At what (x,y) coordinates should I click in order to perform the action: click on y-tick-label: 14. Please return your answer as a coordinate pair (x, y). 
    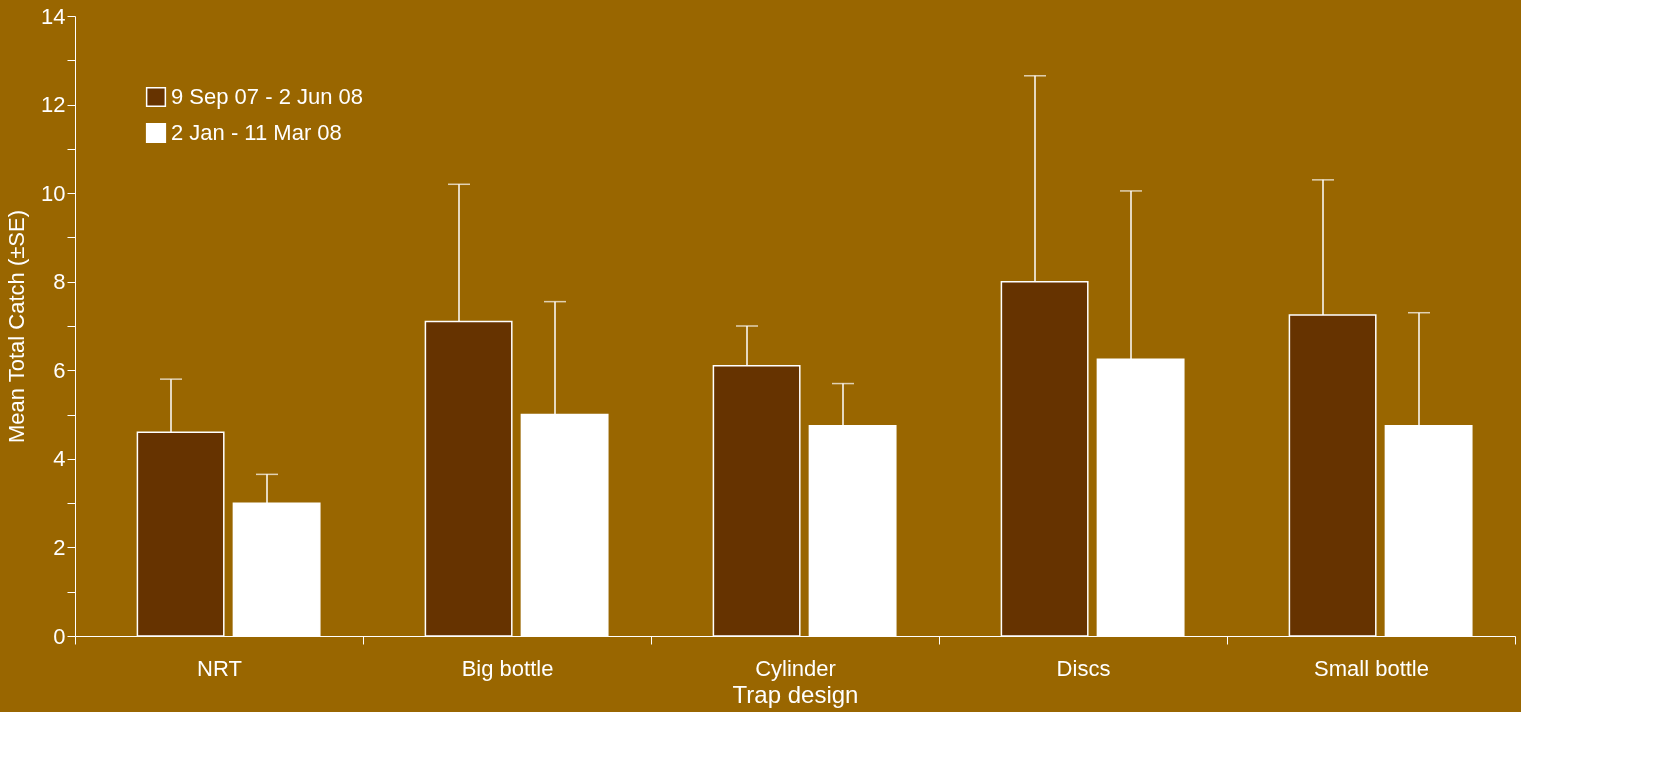
    Looking at the image, I should click on (53, 16).